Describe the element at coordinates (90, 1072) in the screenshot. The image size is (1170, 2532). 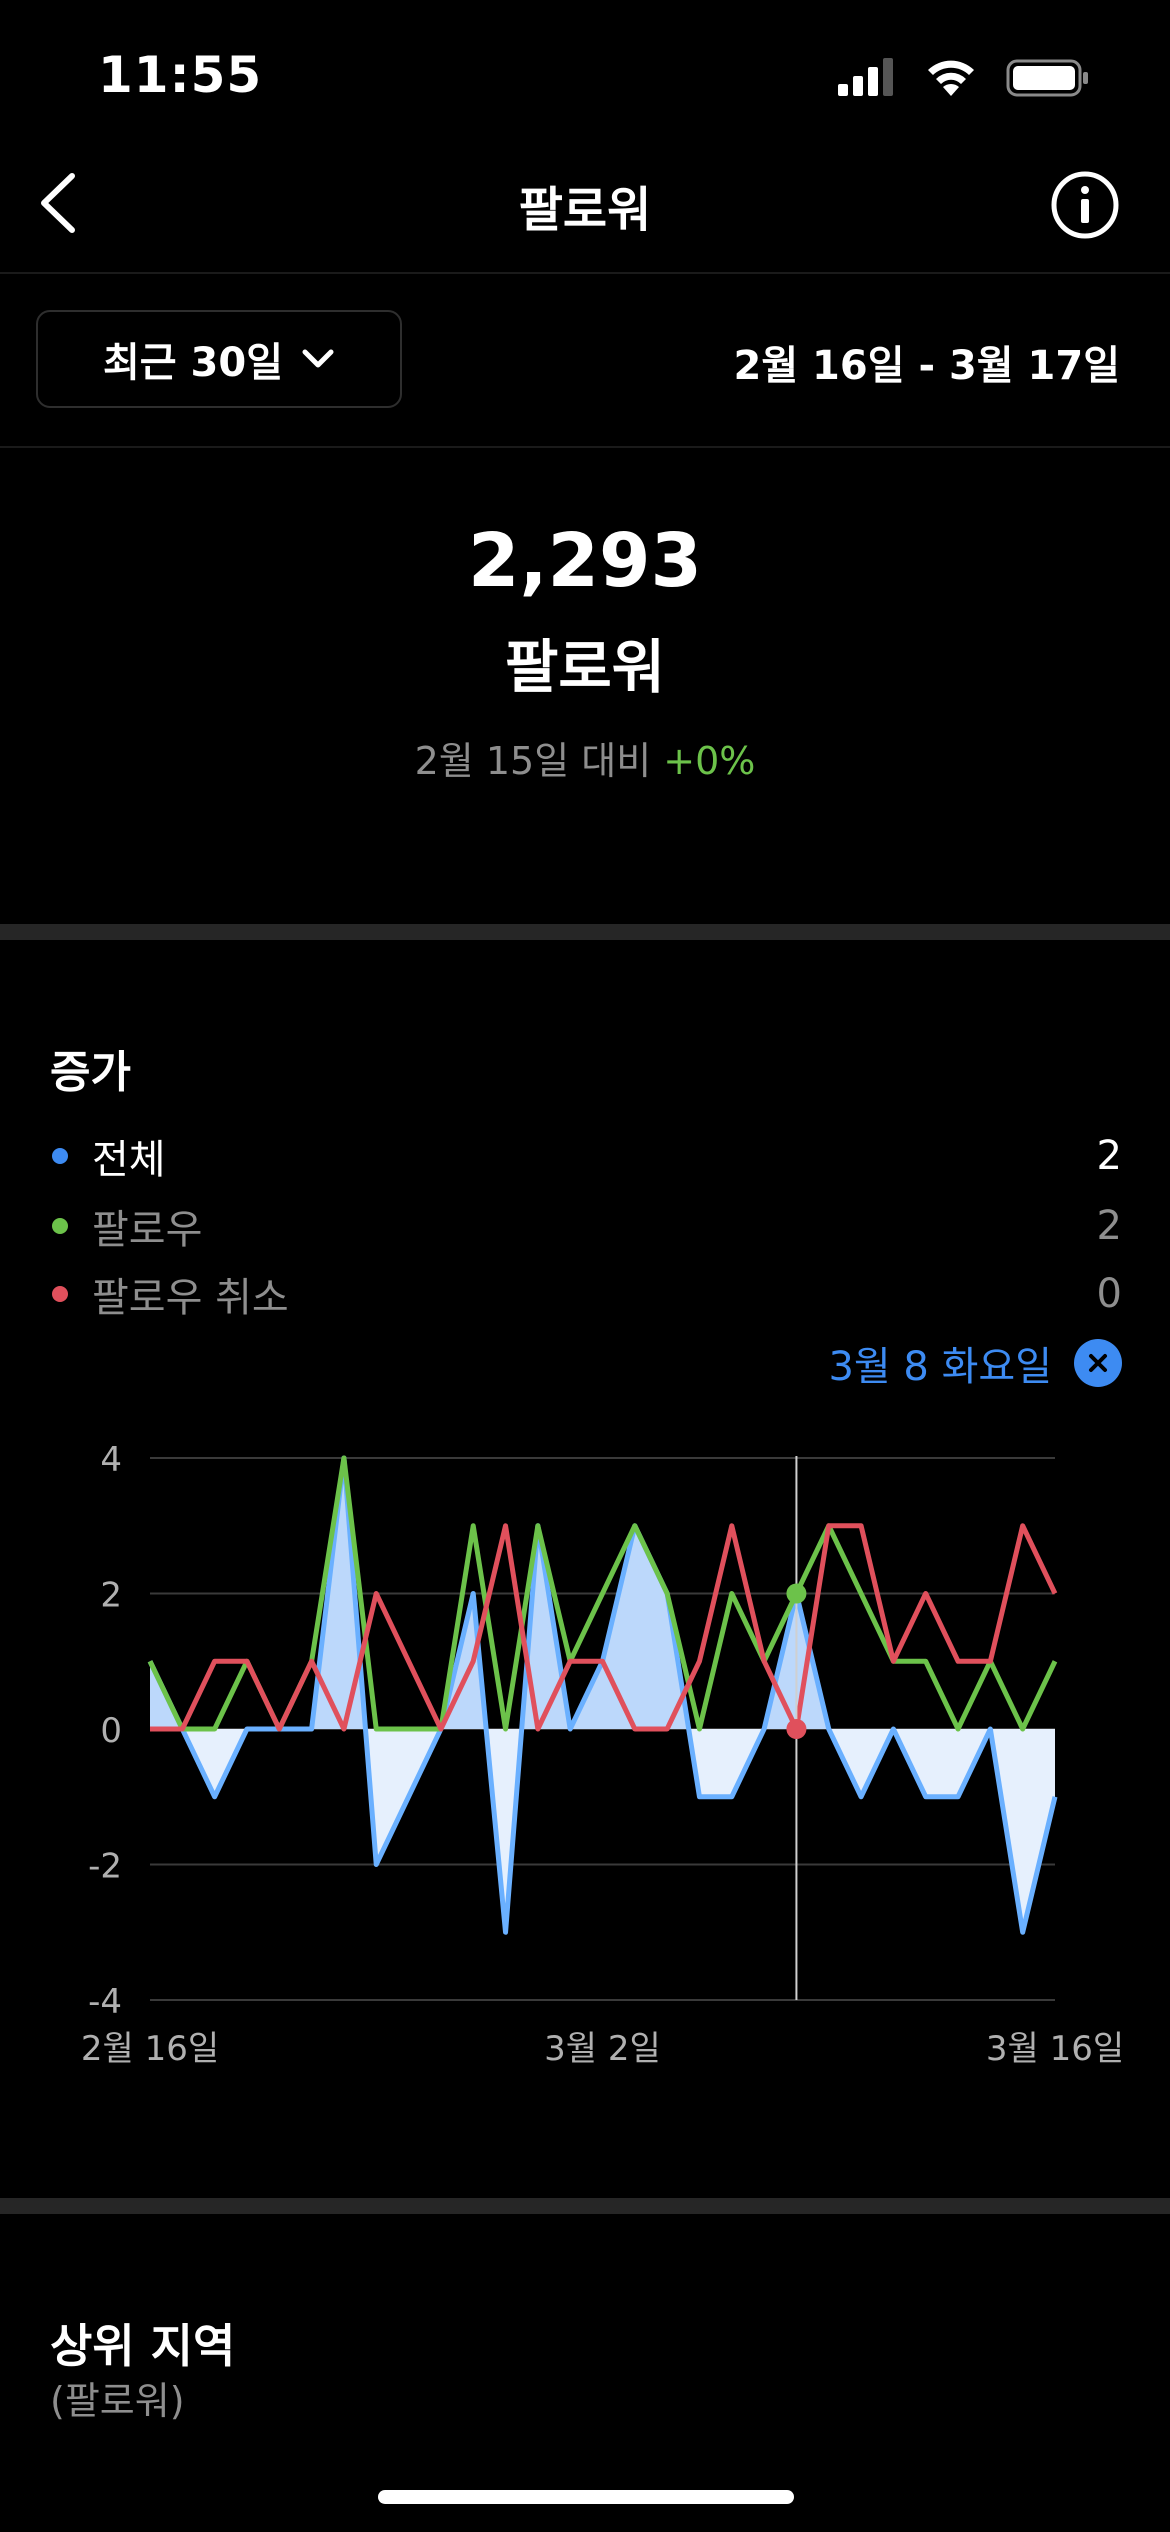
I see `growth-section-title: 증가` at that location.